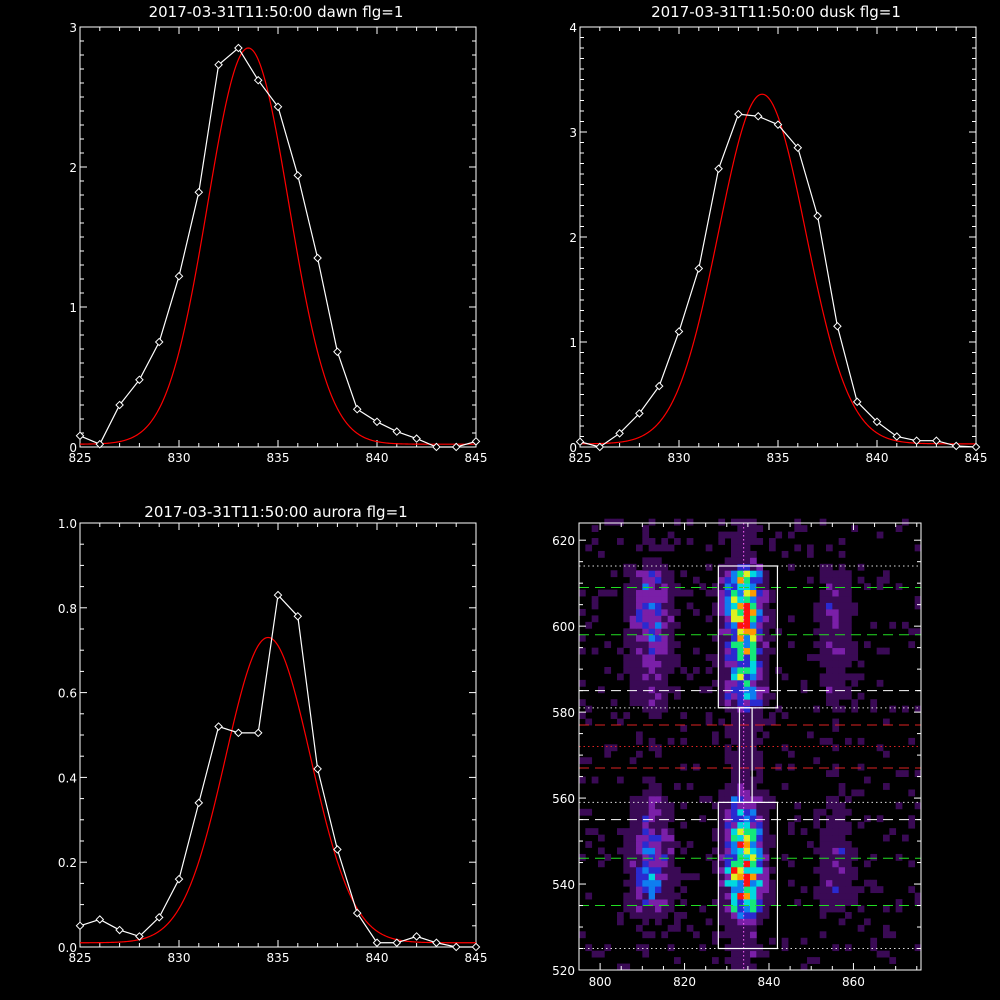  Describe the element at coordinates (573, 343) in the screenshot. I see `panel-dusk-ytick-label: 1` at that location.